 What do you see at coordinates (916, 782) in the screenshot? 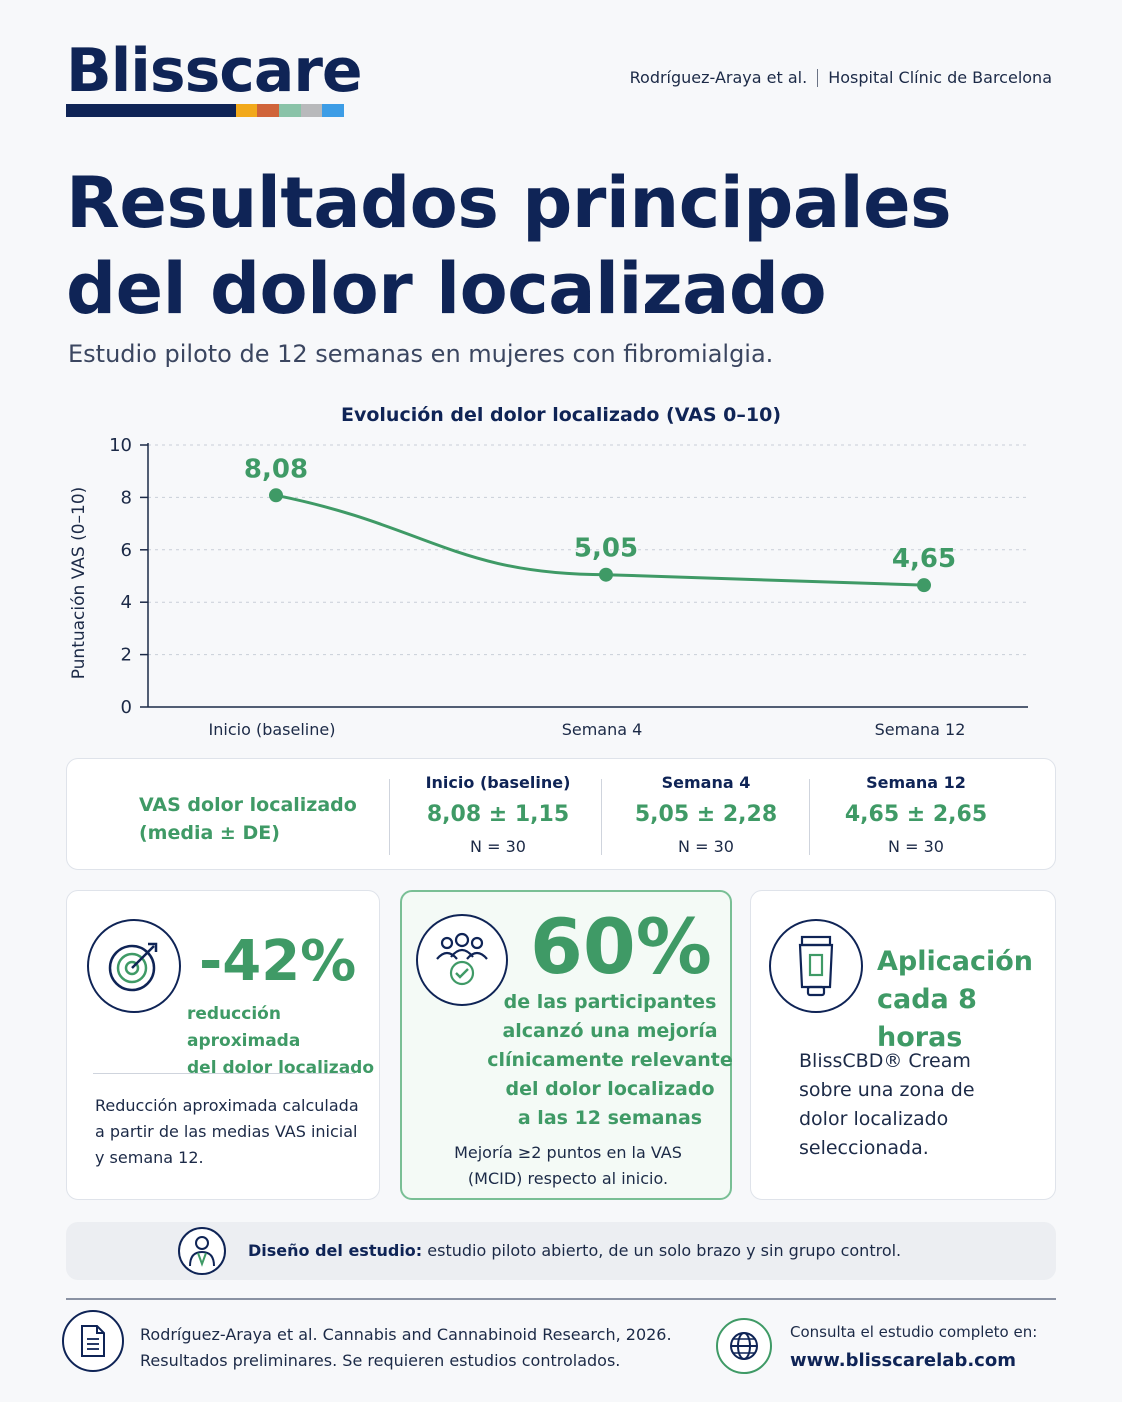
I see `table-col-header: Semana 12` at bounding box center [916, 782].